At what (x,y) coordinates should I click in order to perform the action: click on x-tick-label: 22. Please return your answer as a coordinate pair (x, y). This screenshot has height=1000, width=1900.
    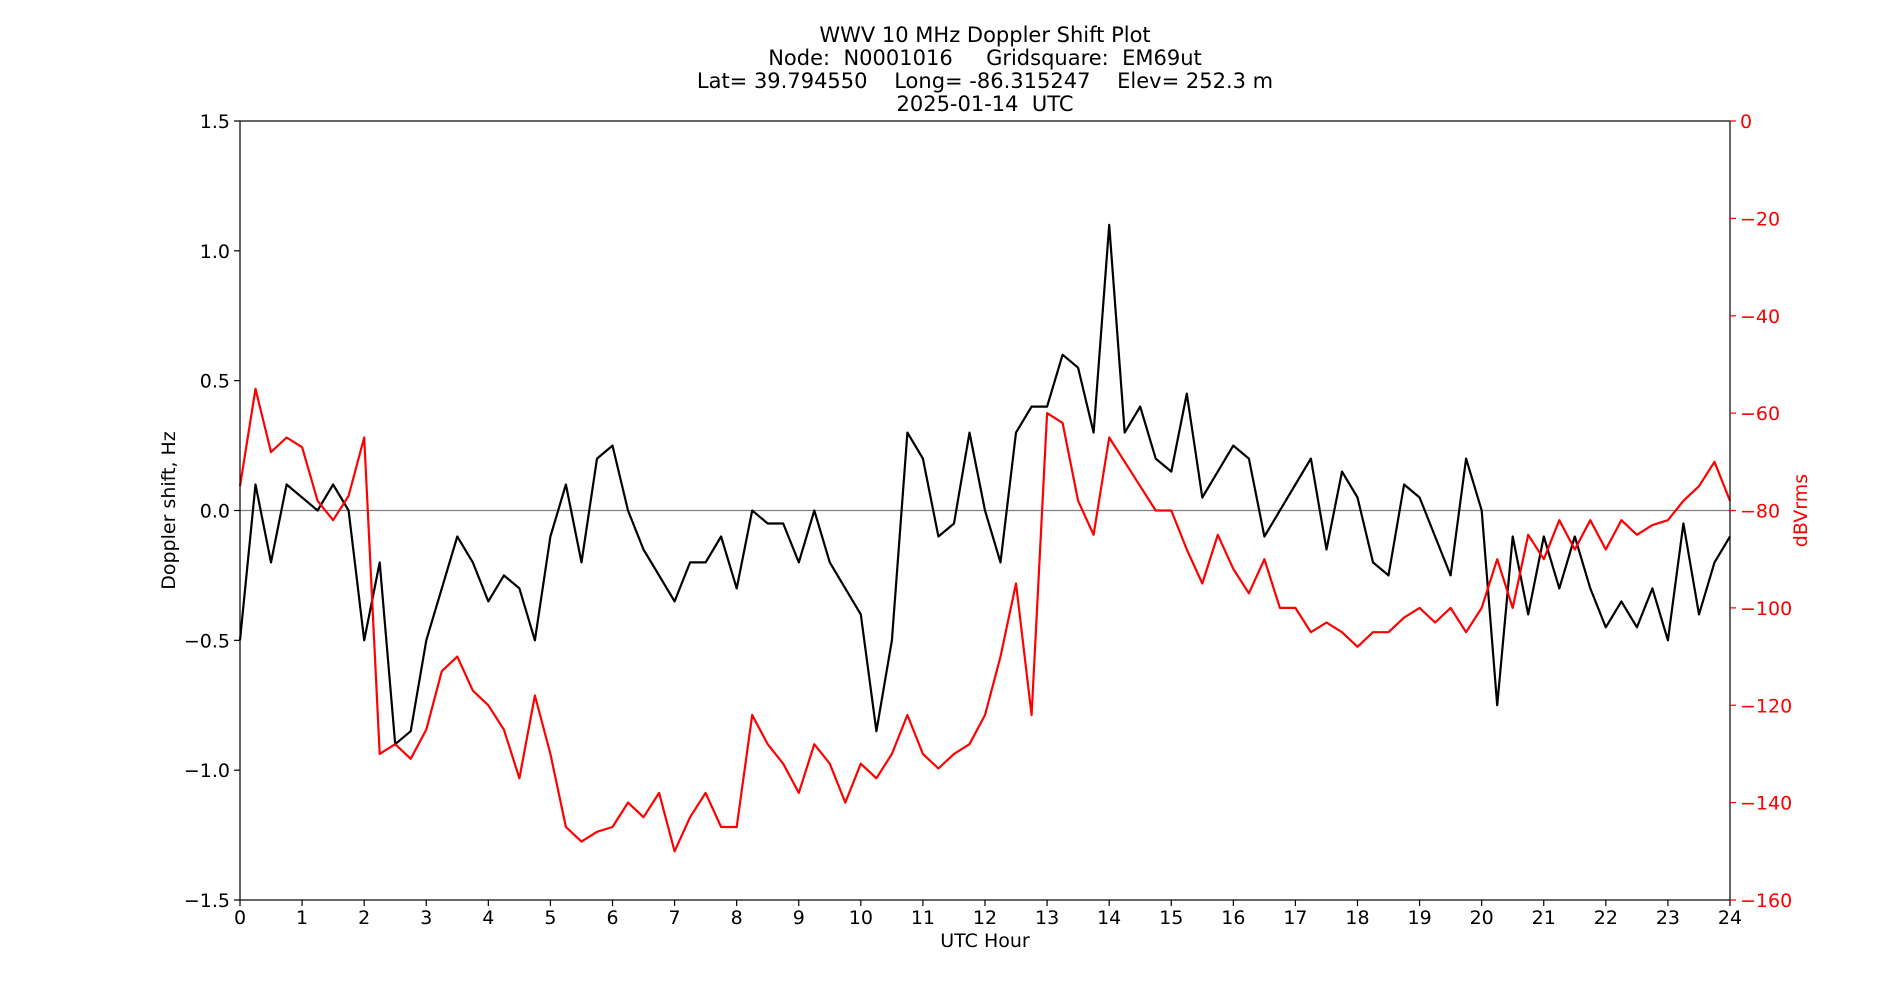
    Looking at the image, I should click on (1606, 918).